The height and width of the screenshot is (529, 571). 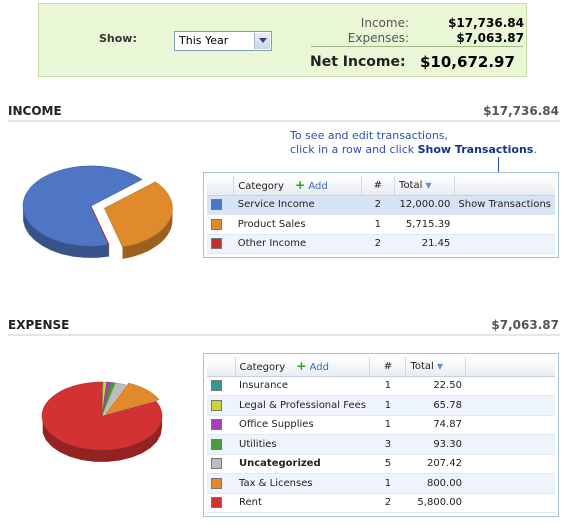 I want to click on summary-divider, so click(x=417, y=46).